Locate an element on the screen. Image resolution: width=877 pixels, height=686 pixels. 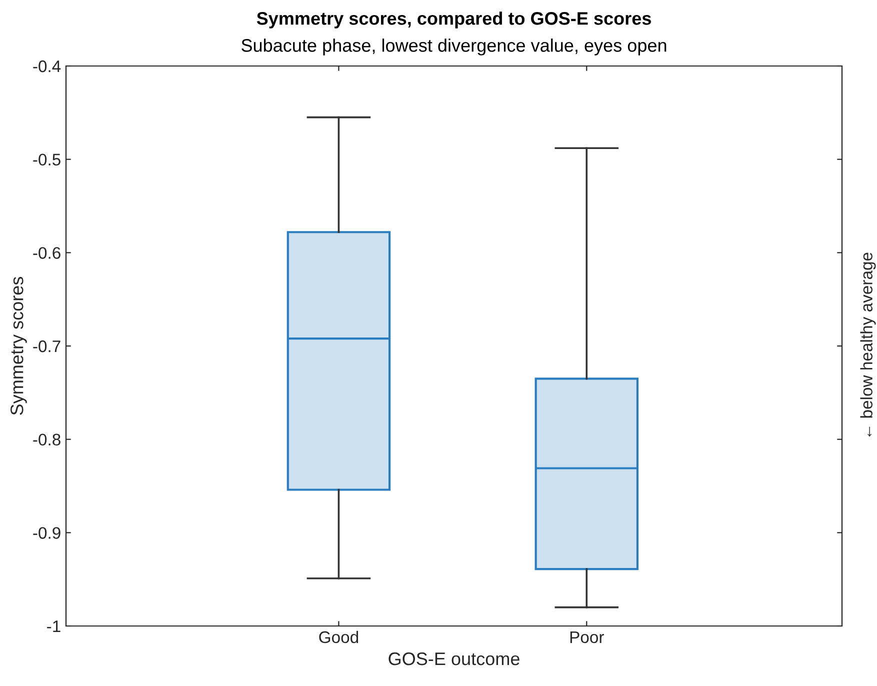
x-tick-label: Good is located at coordinates (338, 637).